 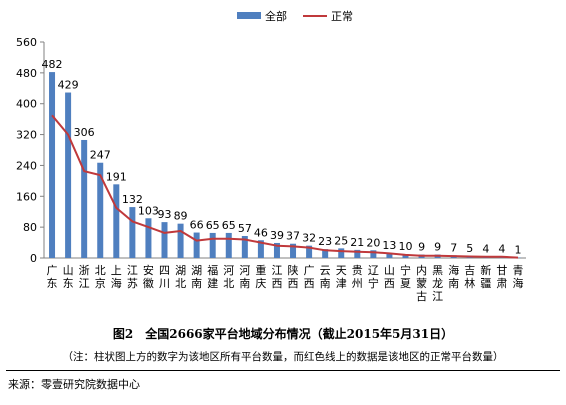 I want to click on bar-四川, so click(x=164, y=240).